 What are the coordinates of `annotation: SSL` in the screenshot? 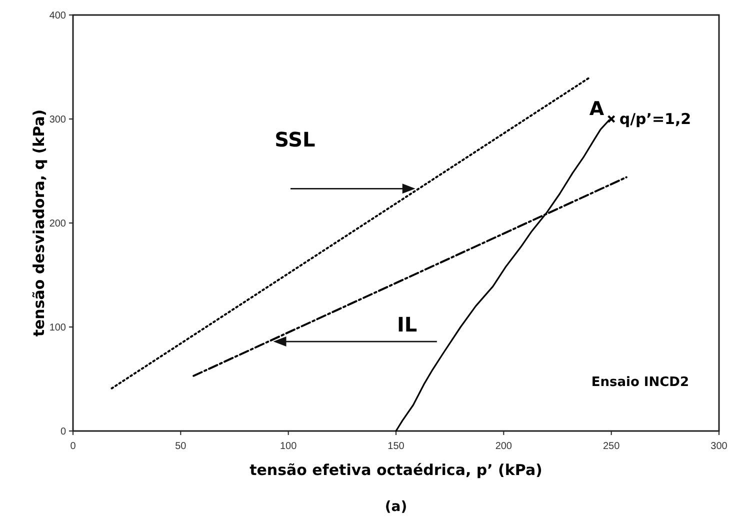 It's located at (295, 140).